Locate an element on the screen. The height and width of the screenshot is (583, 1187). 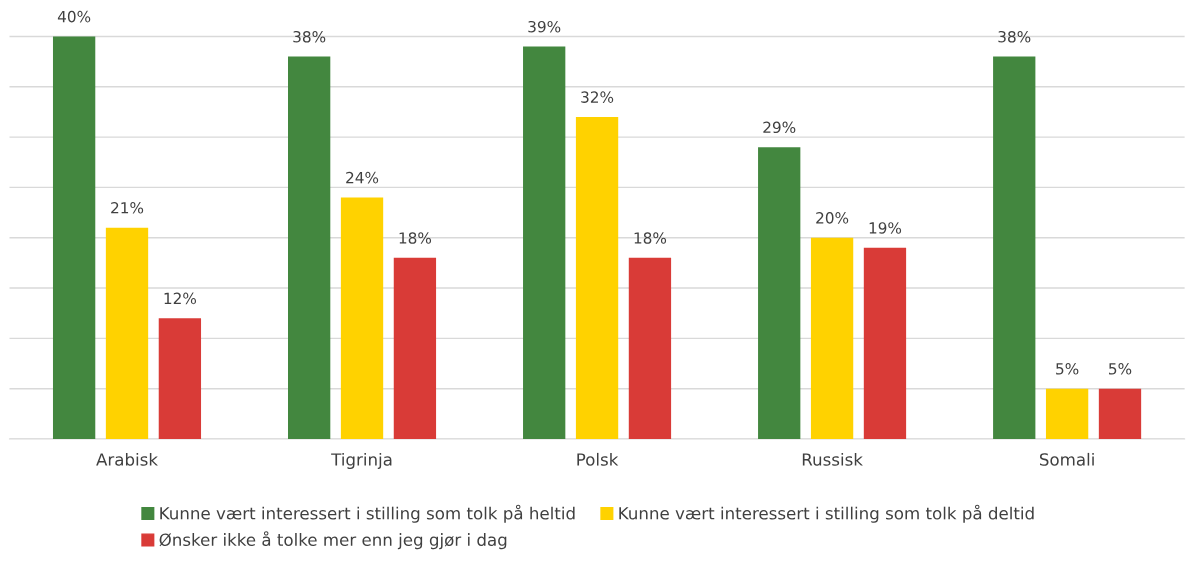
x-tick-label: Somali is located at coordinates (1066, 459).